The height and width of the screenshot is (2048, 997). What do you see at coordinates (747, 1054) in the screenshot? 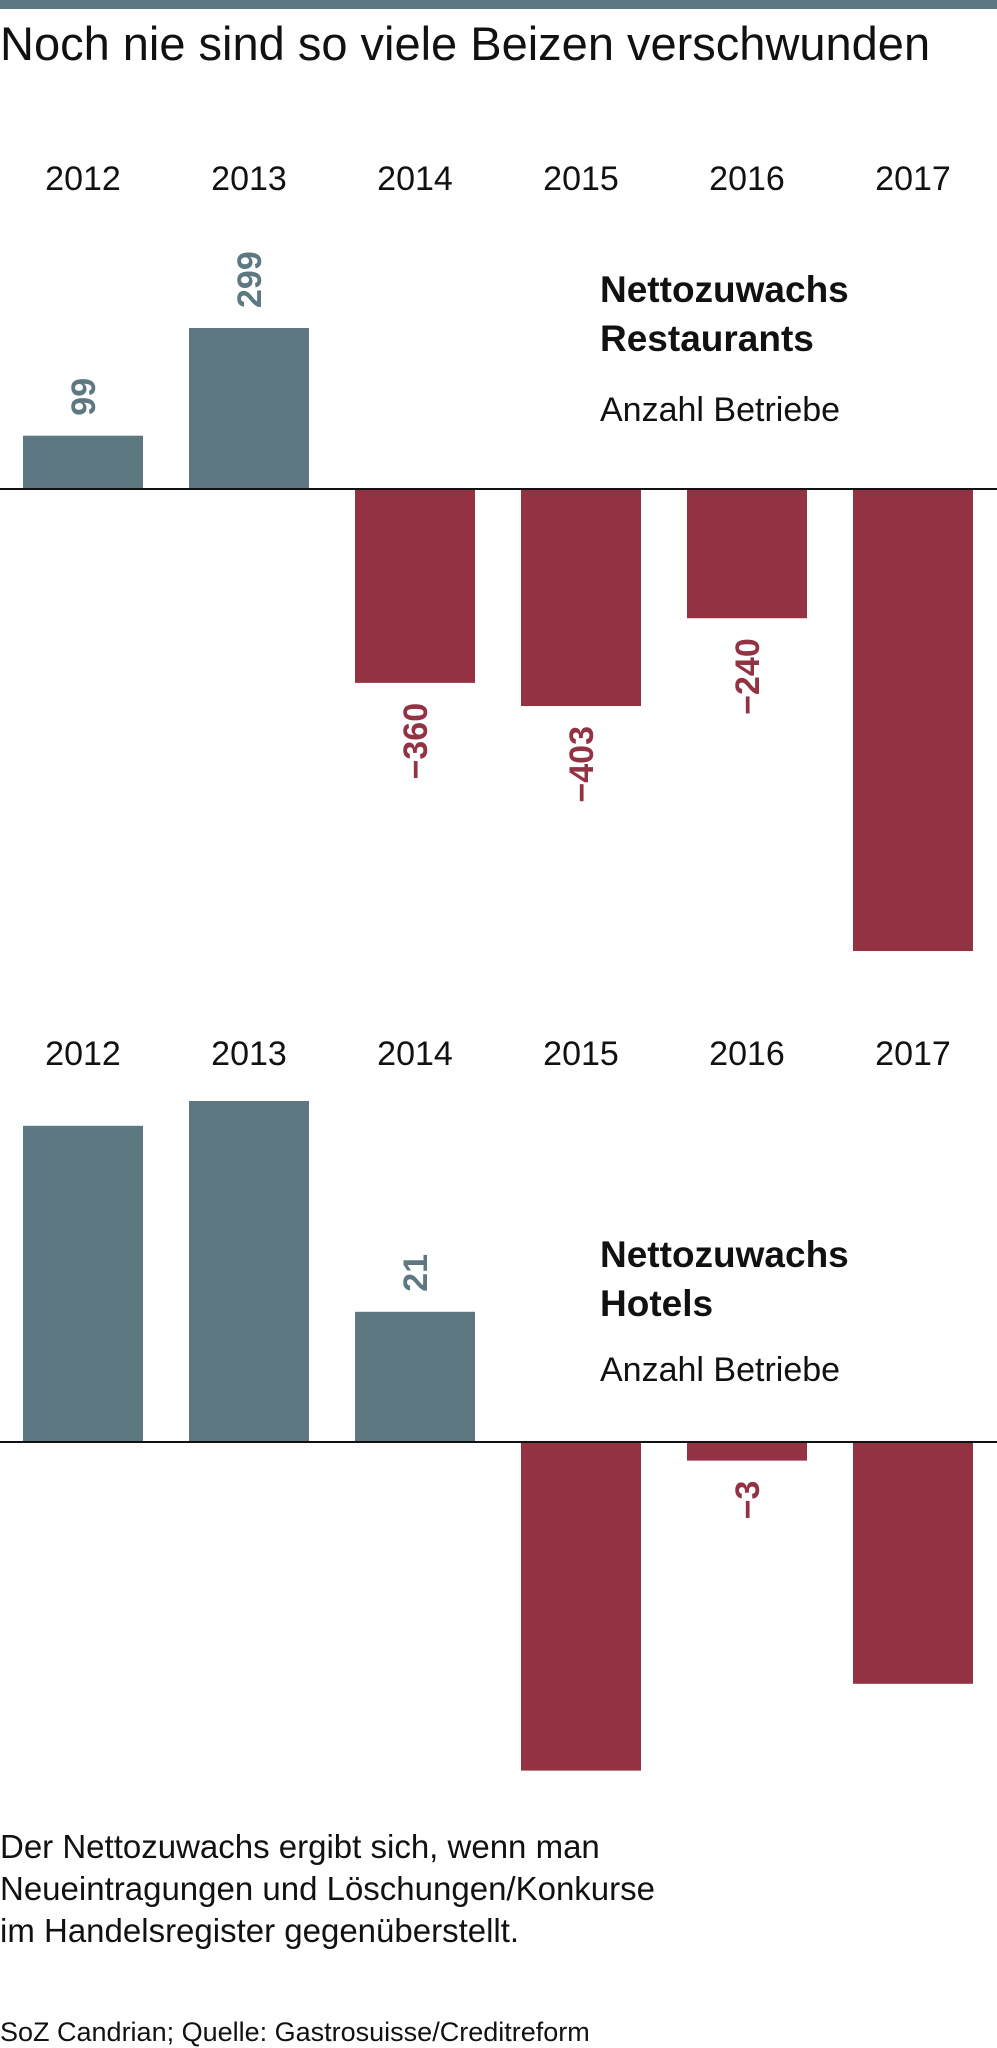
I see `hotels-year-label-2016: 2016` at bounding box center [747, 1054].